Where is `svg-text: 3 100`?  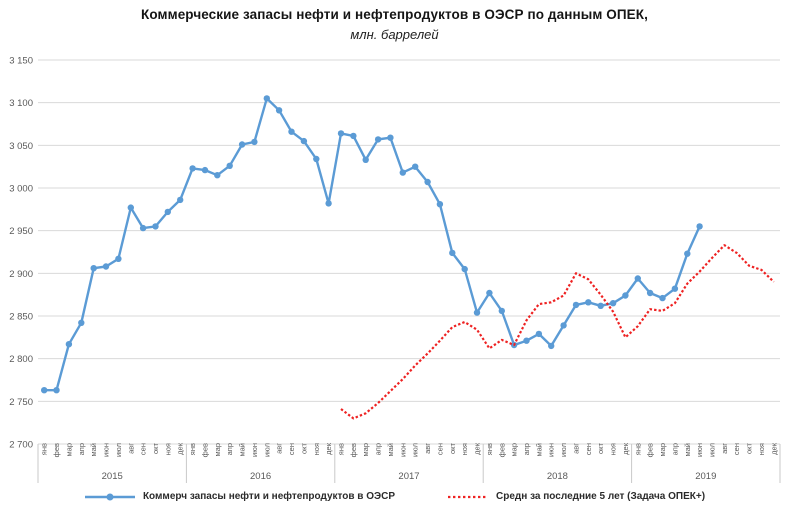
svg-text: 3 100 is located at coordinates (21, 103).